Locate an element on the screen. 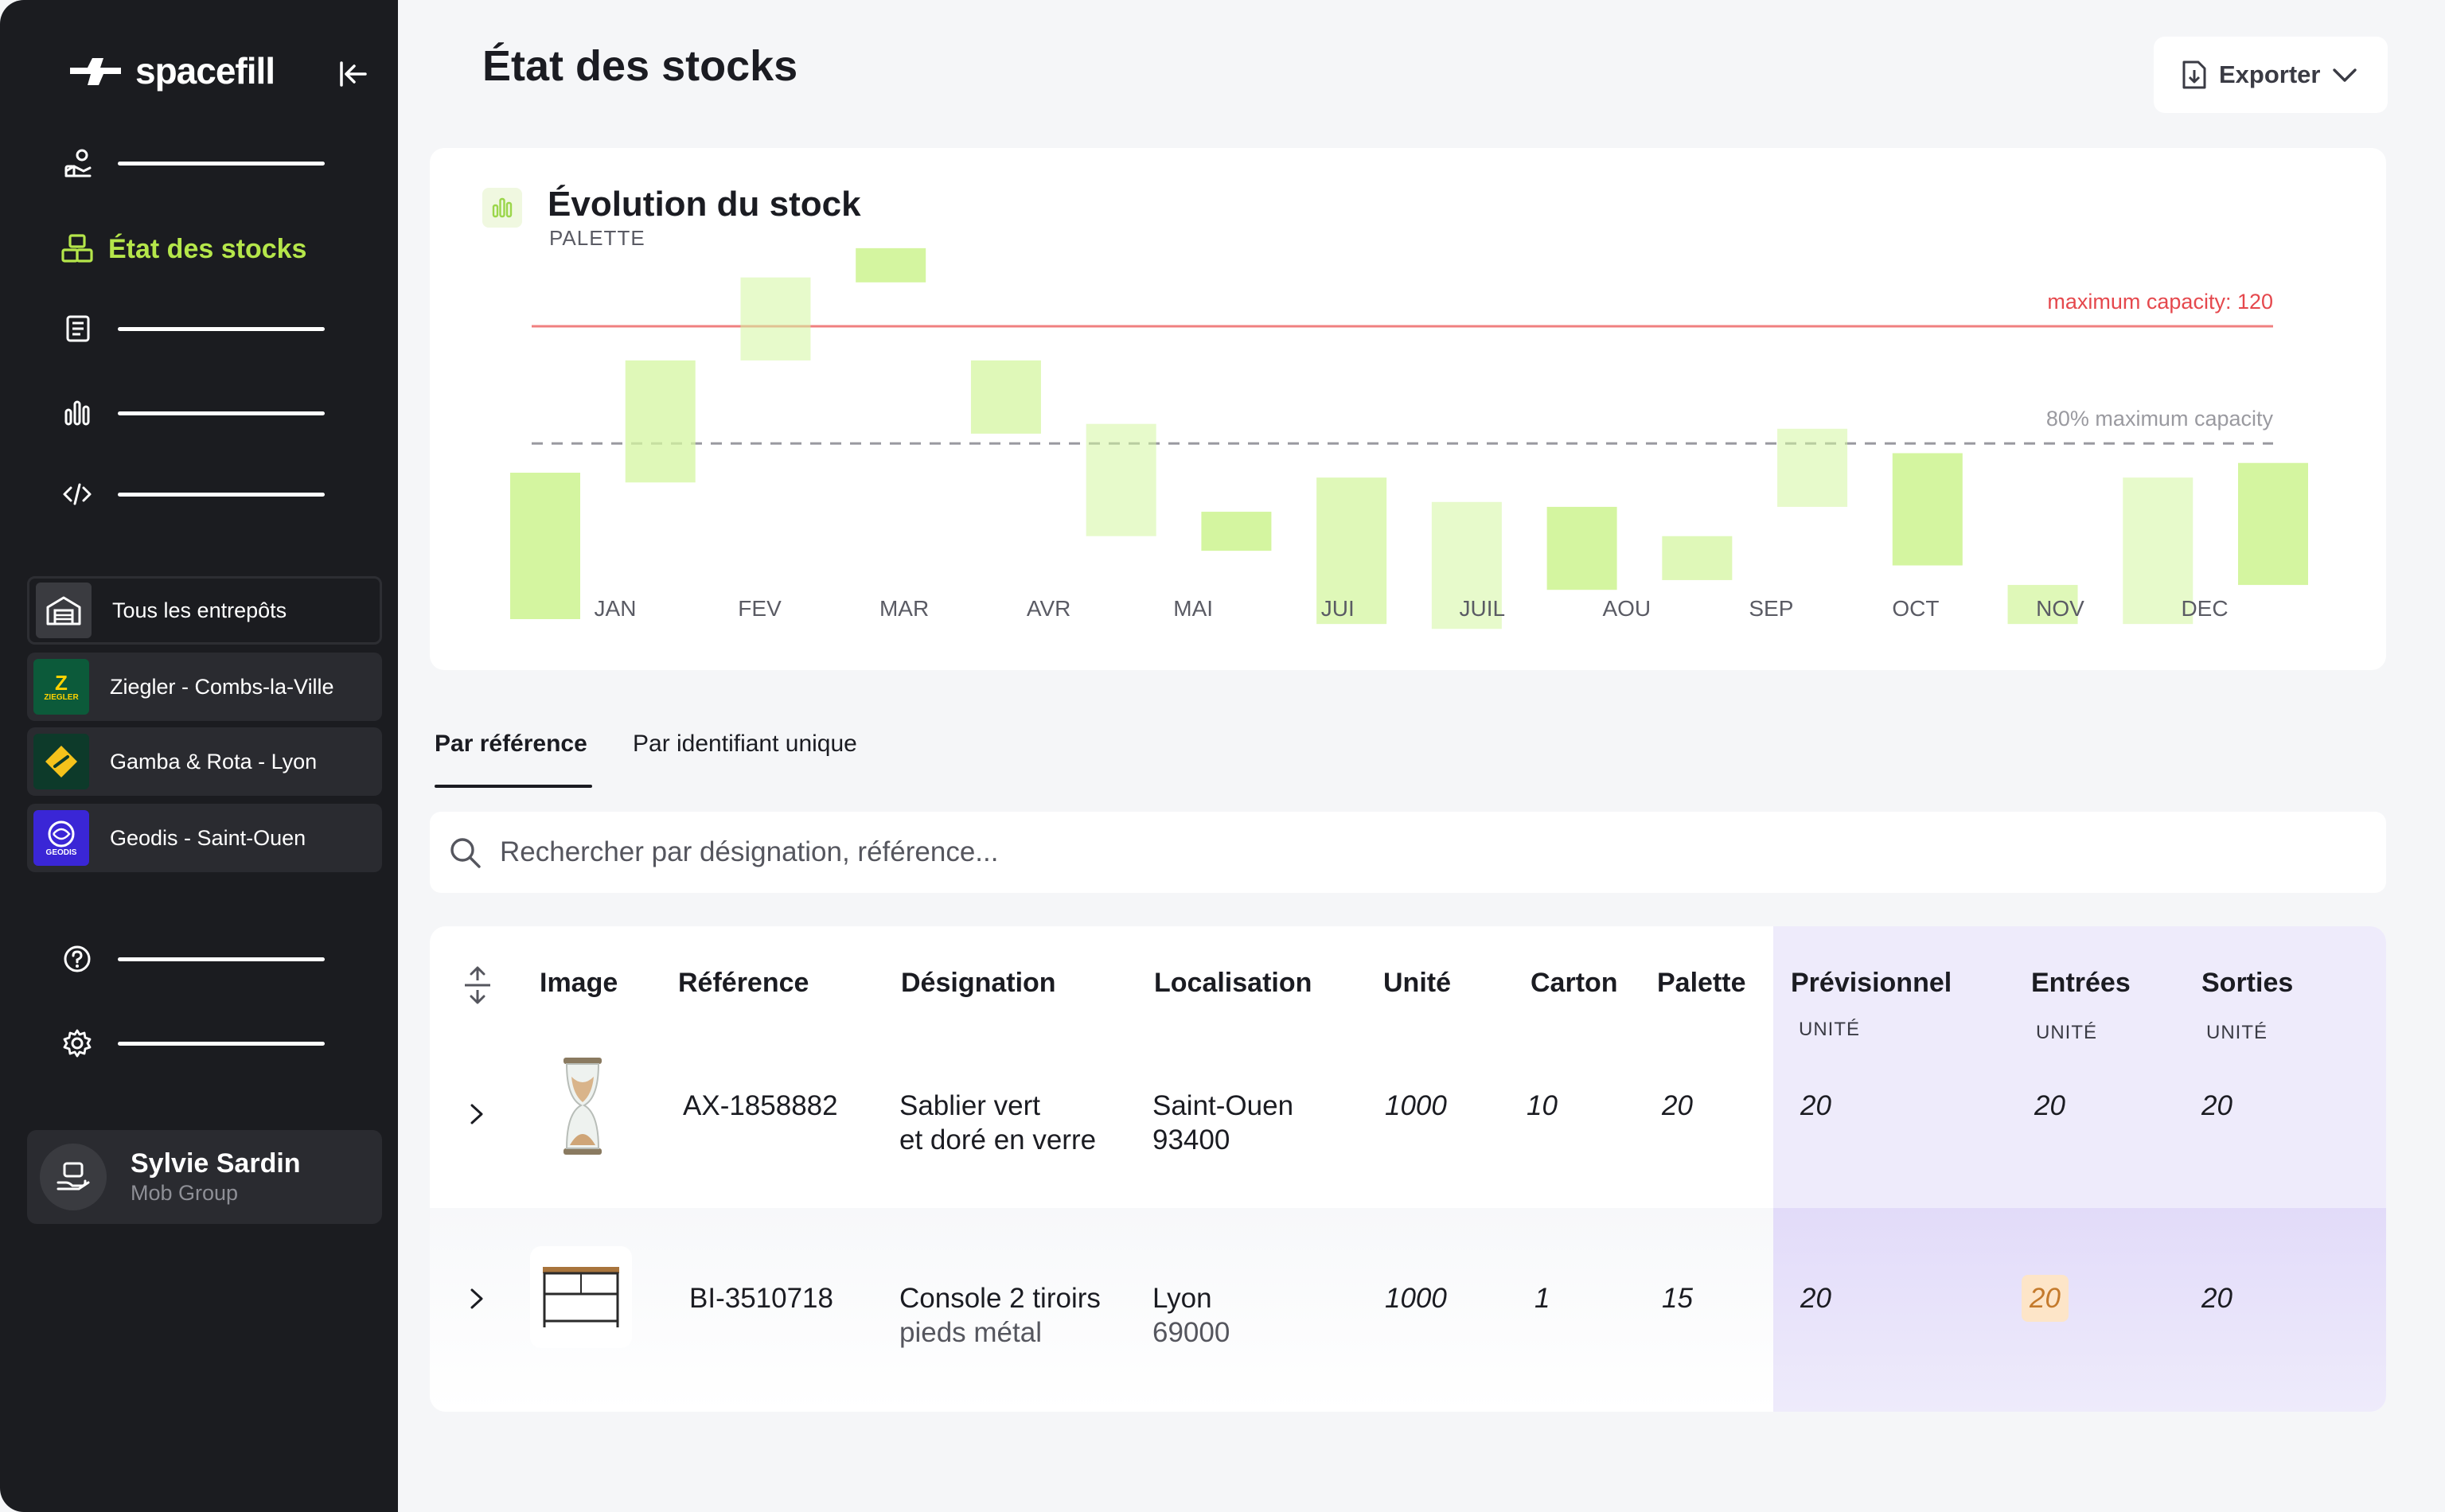  code-icon is located at coordinates (77, 494).